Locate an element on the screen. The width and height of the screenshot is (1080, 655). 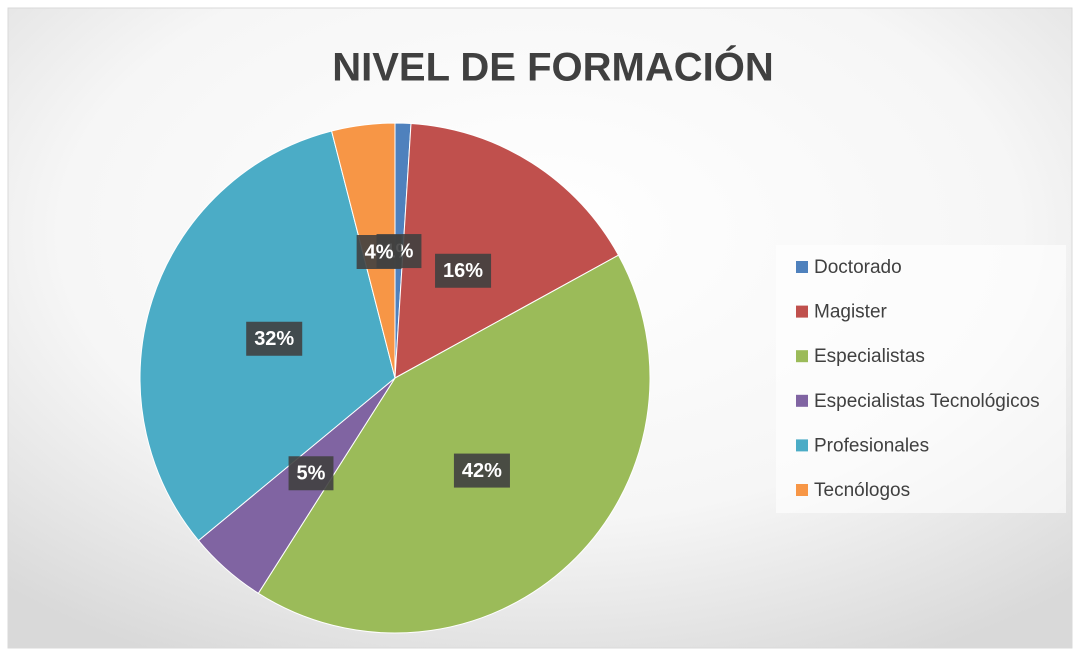
legend-label: Tecnólogos is located at coordinates (862, 490).